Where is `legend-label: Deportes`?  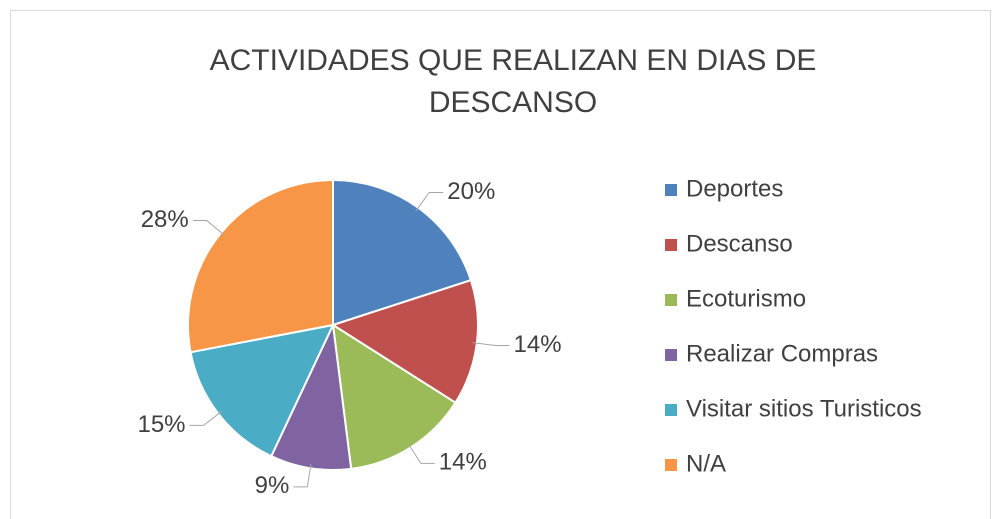 legend-label: Deportes is located at coordinates (734, 188).